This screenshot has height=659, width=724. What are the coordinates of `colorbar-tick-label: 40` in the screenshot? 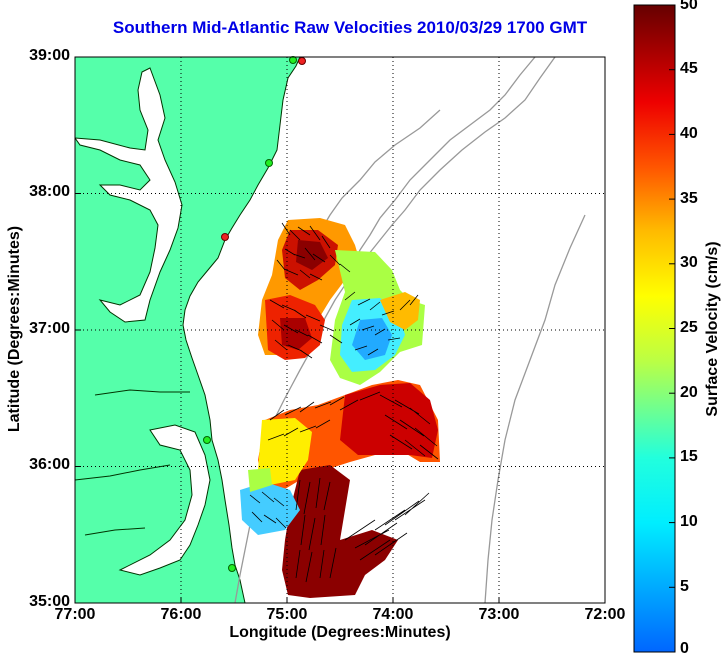 It's located at (689, 133).